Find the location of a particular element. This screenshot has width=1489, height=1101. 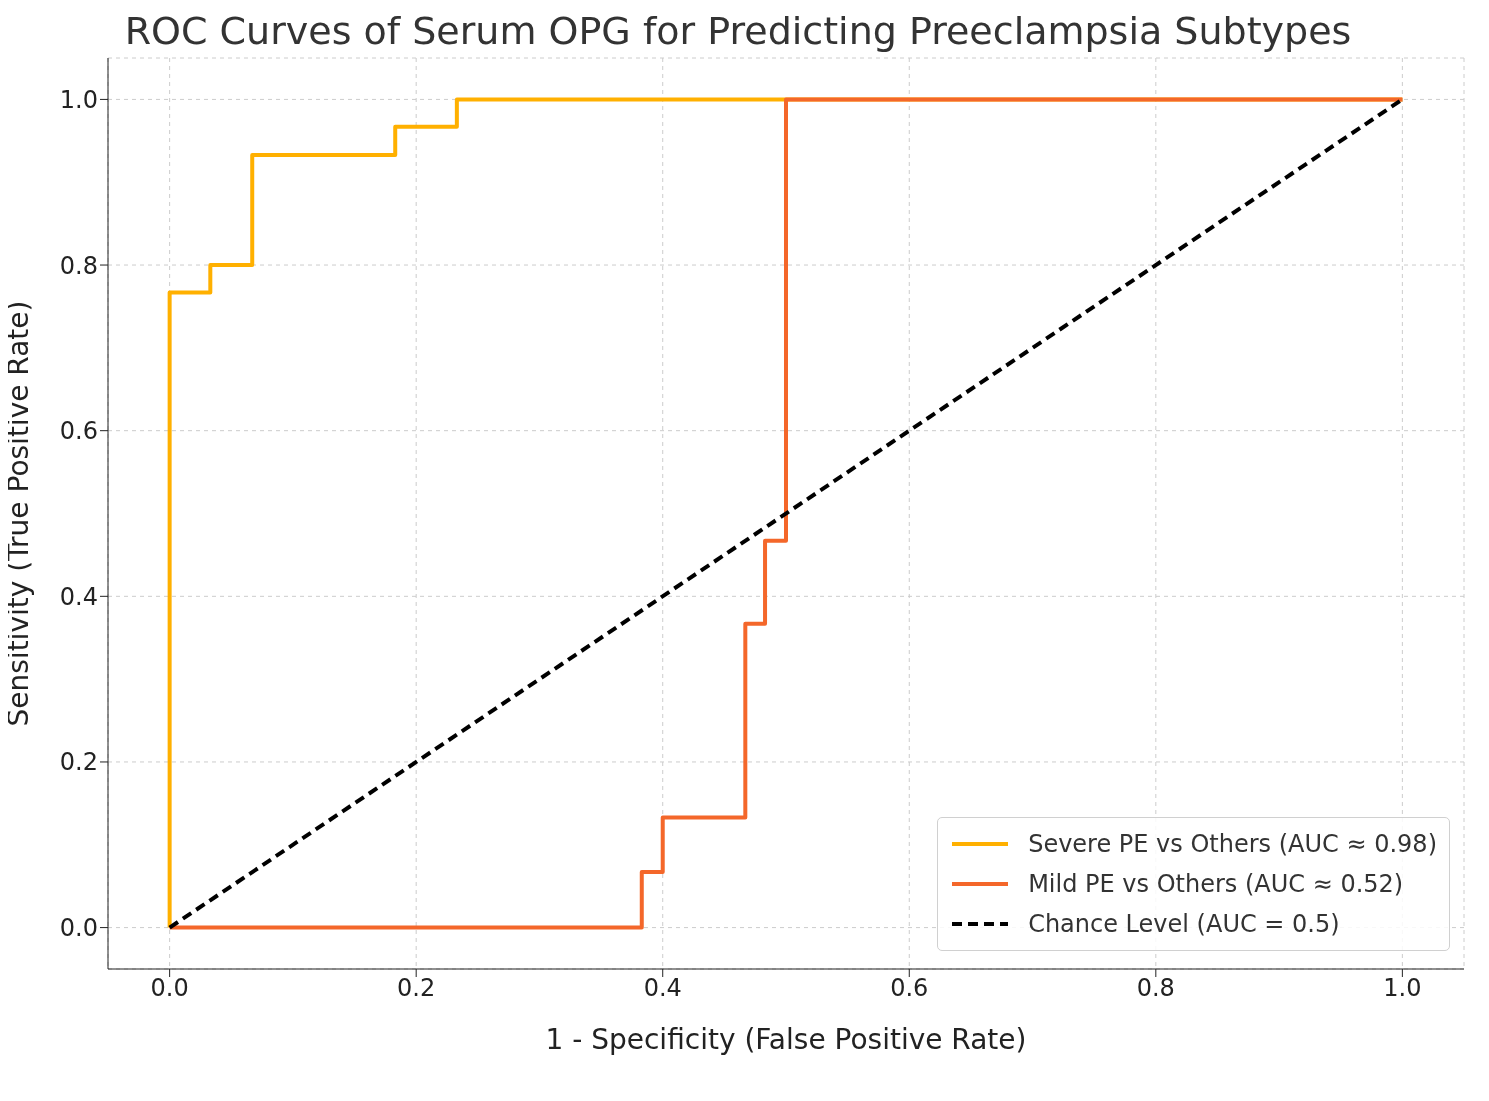

y-tick-label: 0.8 is located at coordinates (78, 265).